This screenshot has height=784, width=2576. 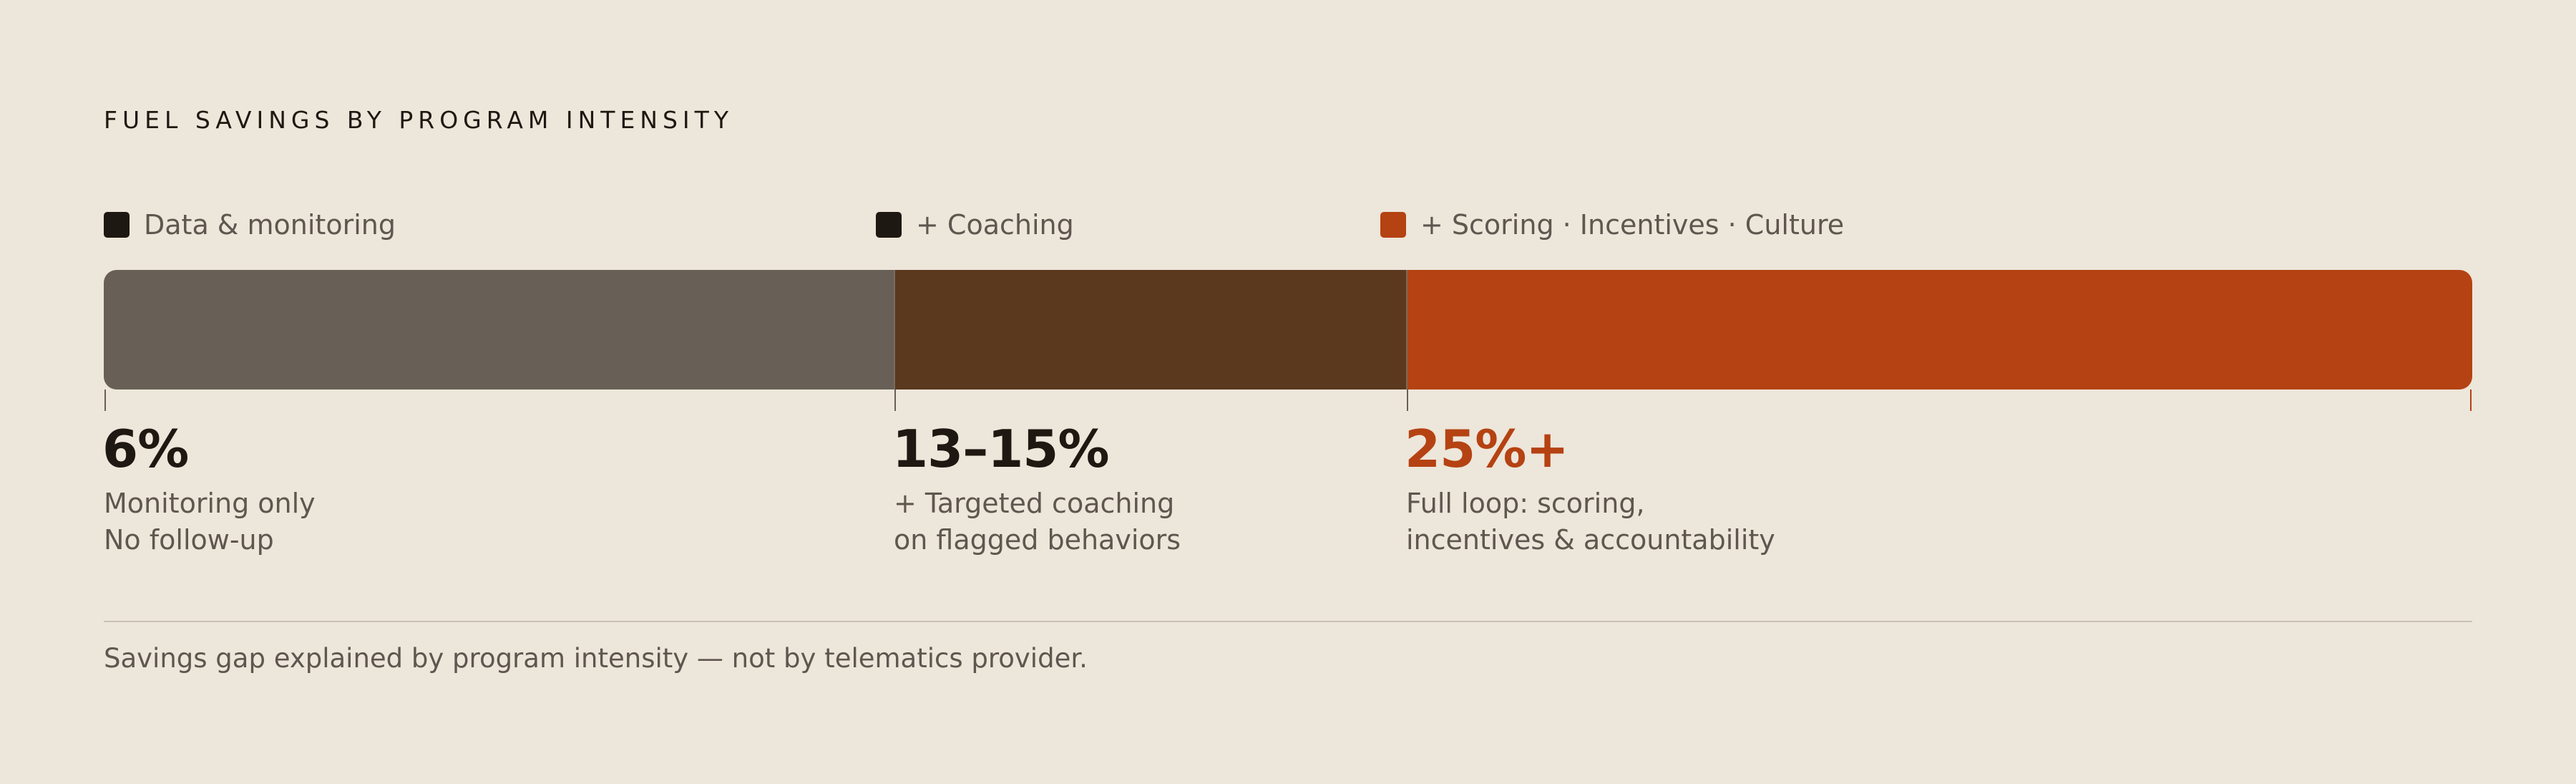 What do you see at coordinates (210, 503) in the screenshot?
I see `desc-line: Monitoring only` at bounding box center [210, 503].